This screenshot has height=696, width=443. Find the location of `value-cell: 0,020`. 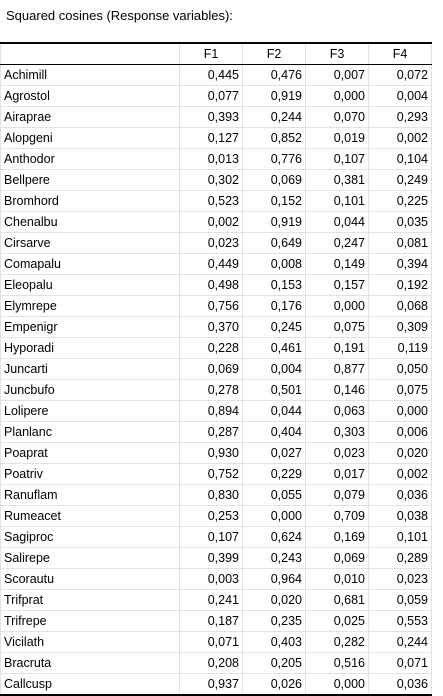

value-cell: 0,020 is located at coordinates (274, 600).